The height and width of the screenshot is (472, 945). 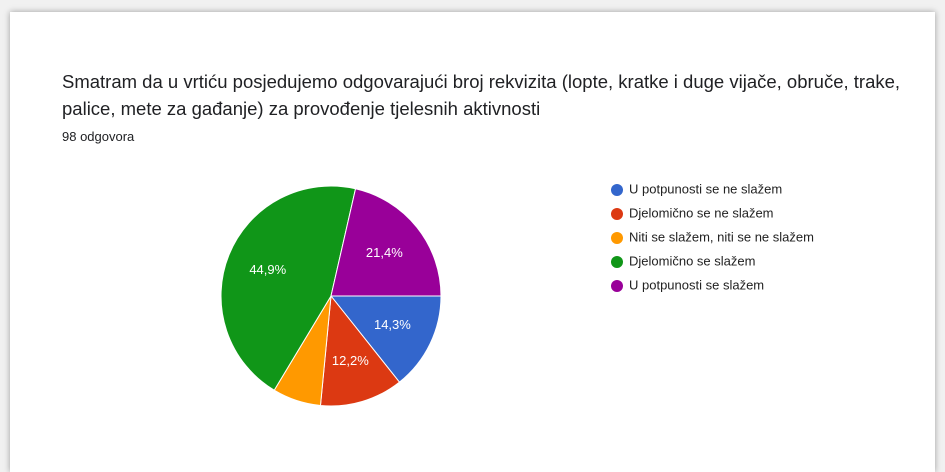 What do you see at coordinates (267, 269) in the screenshot?
I see `slice-label: 44,9%` at bounding box center [267, 269].